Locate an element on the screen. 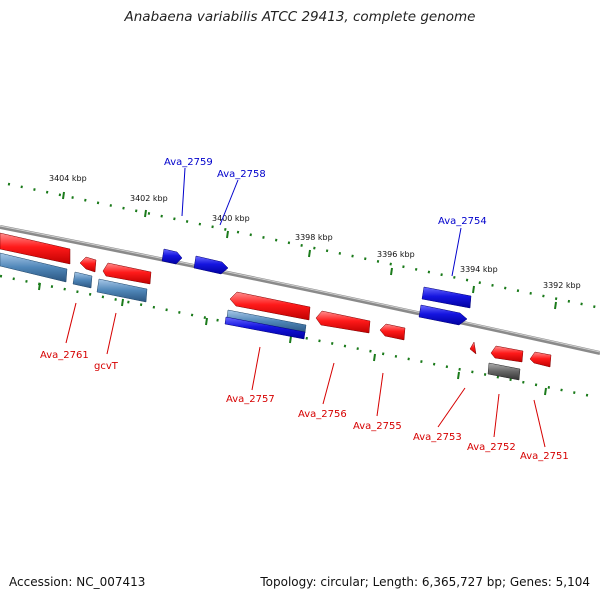  gene-arrow-ava2751 is located at coordinates (540, 359).